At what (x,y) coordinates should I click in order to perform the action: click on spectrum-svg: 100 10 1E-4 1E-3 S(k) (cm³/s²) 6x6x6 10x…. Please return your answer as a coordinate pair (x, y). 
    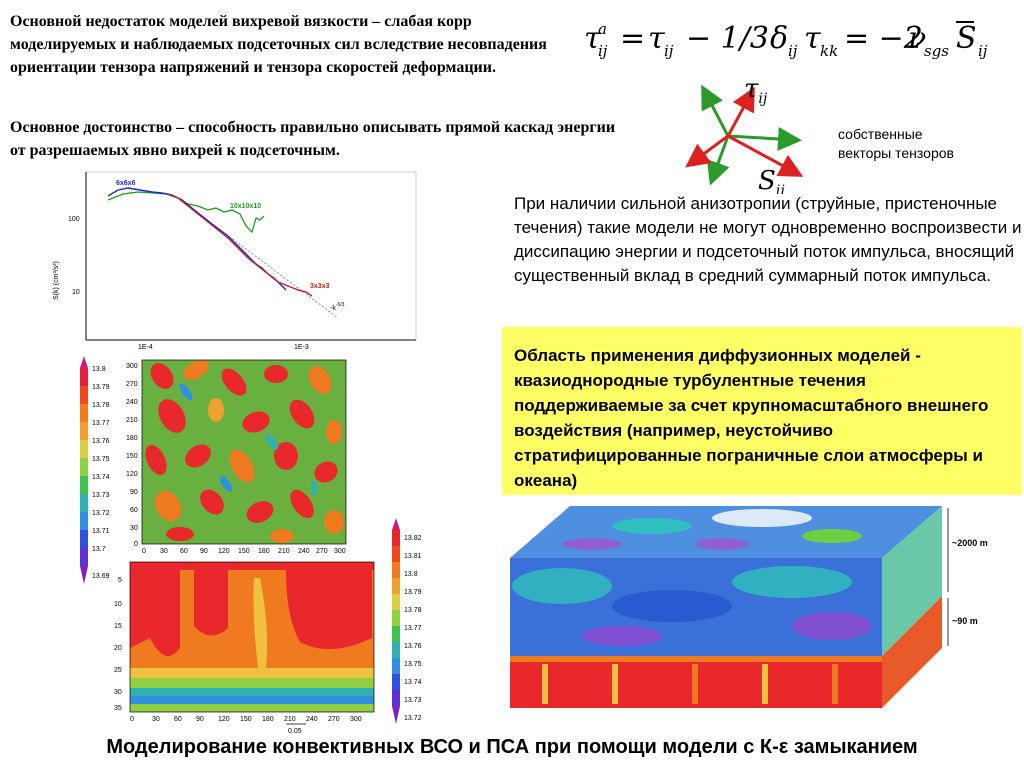
    Looking at the image, I should click on (235, 261).